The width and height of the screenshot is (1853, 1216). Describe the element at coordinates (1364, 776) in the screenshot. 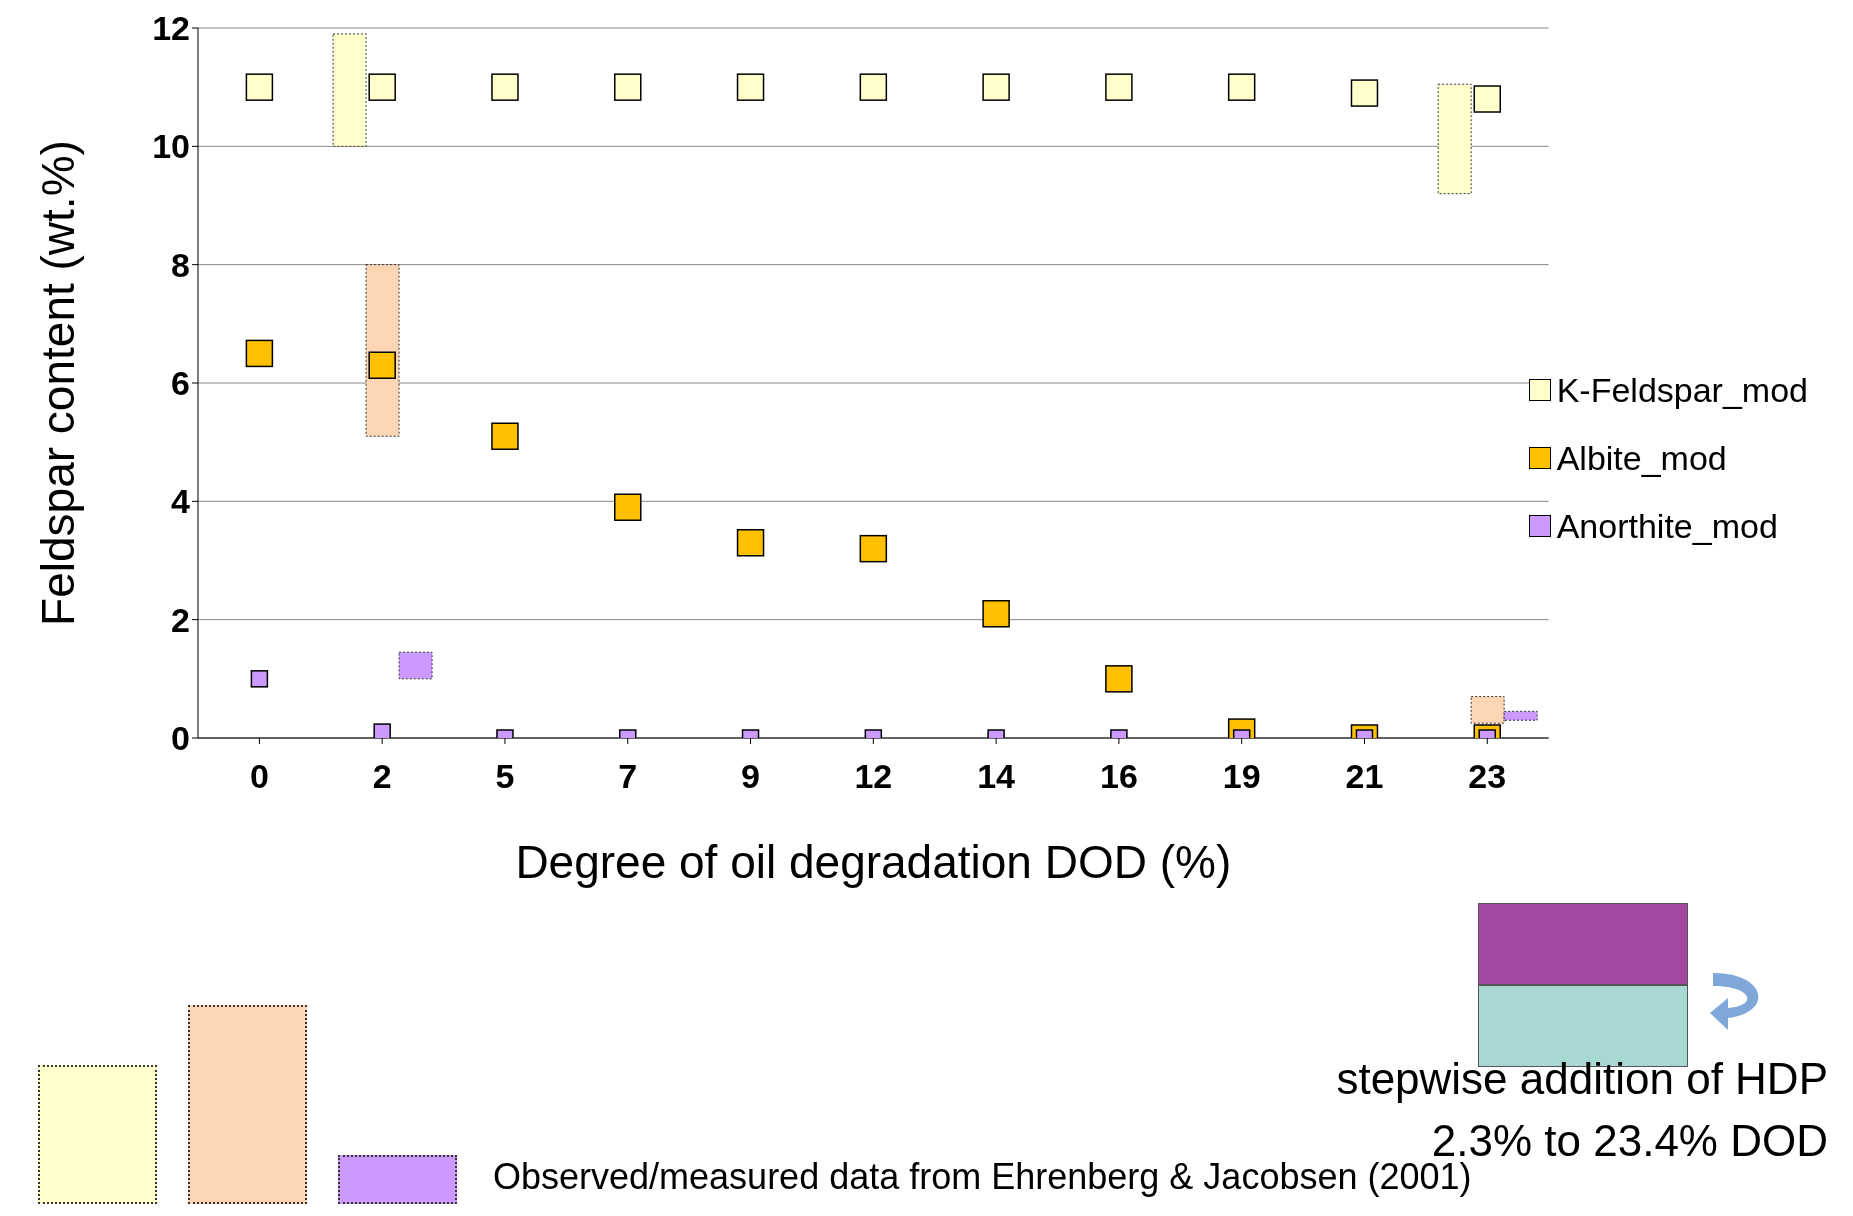

I see `x-tick-label: 21` at that location.